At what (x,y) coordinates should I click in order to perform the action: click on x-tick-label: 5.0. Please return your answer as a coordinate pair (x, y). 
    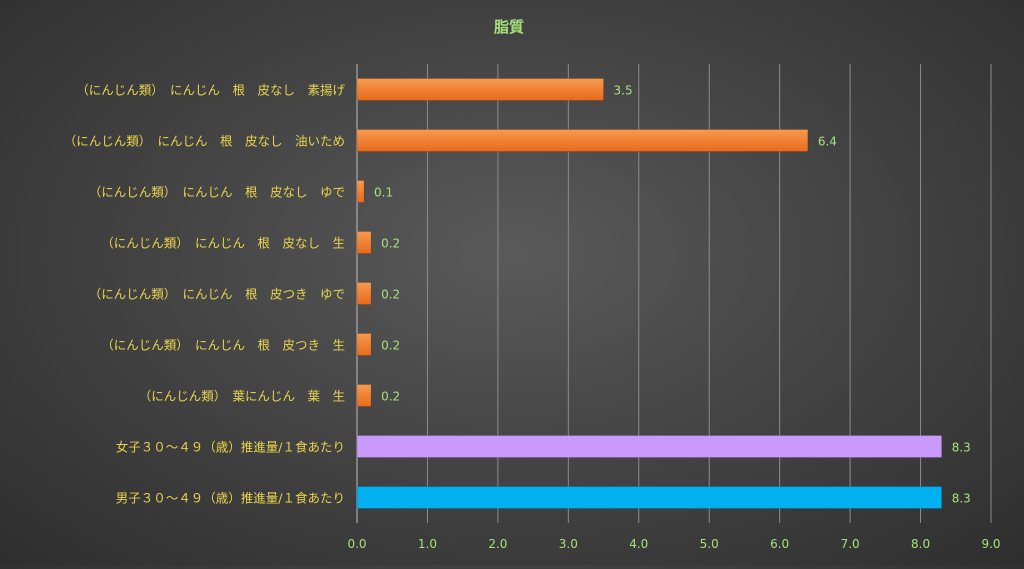
    Looking at the image, I should click on (709, 544).